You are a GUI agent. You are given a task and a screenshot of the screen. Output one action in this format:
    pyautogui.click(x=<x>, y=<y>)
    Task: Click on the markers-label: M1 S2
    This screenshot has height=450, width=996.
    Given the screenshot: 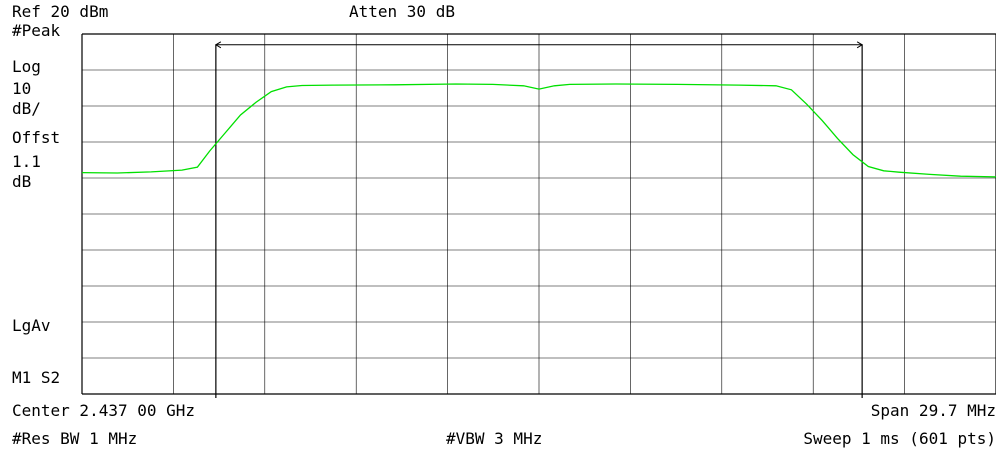 What is the action you would take?
    pyautogui.click(x=36, y=377)
    